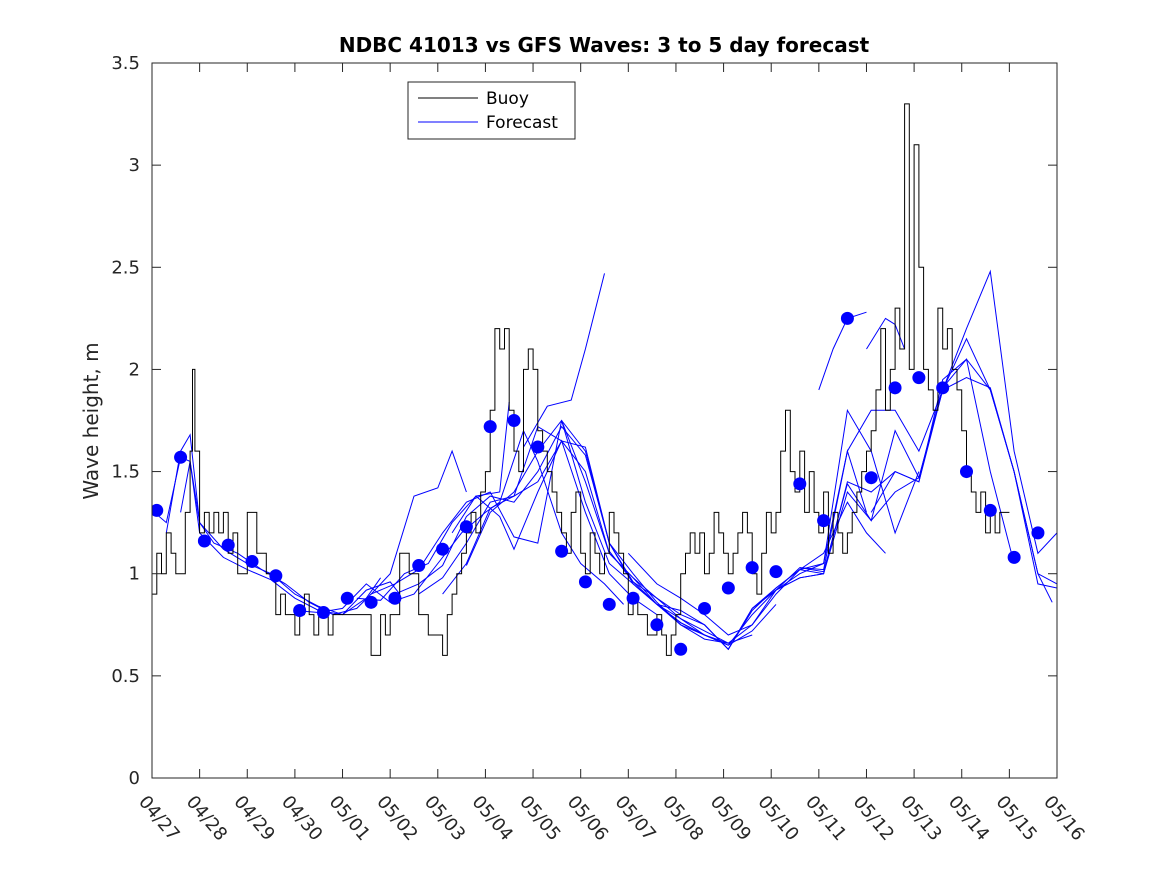  Describe the element at coordinates (125, 63) in the screenshot. I see `y-tick-label: 3.5` at that location.